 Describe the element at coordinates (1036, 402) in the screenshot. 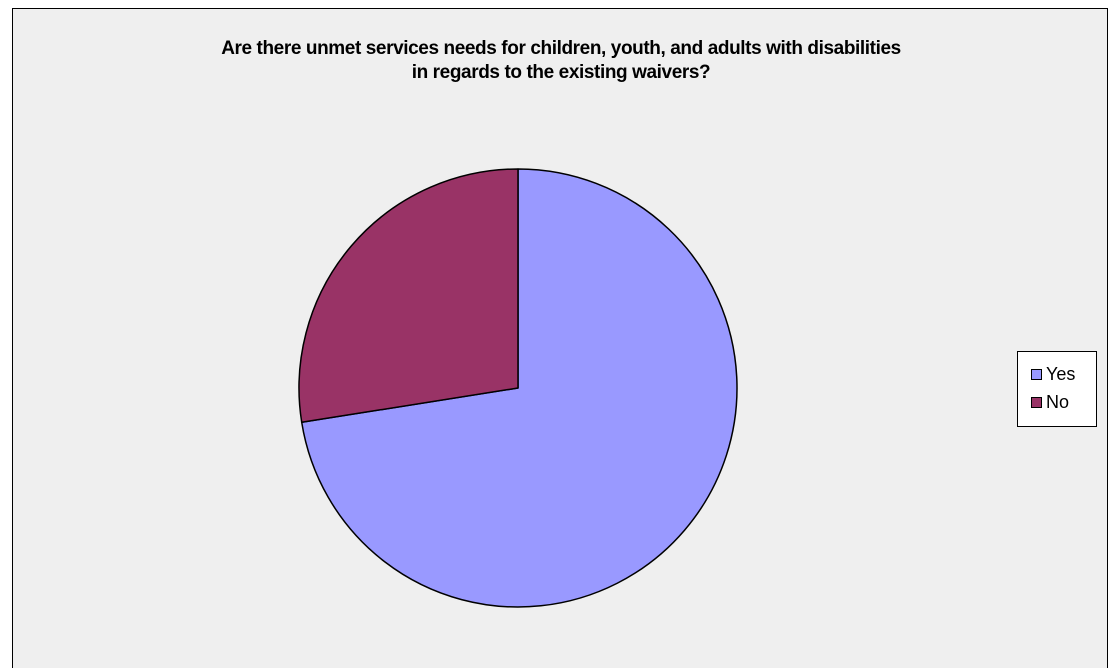

I see `legend-swatch-no` at that location.